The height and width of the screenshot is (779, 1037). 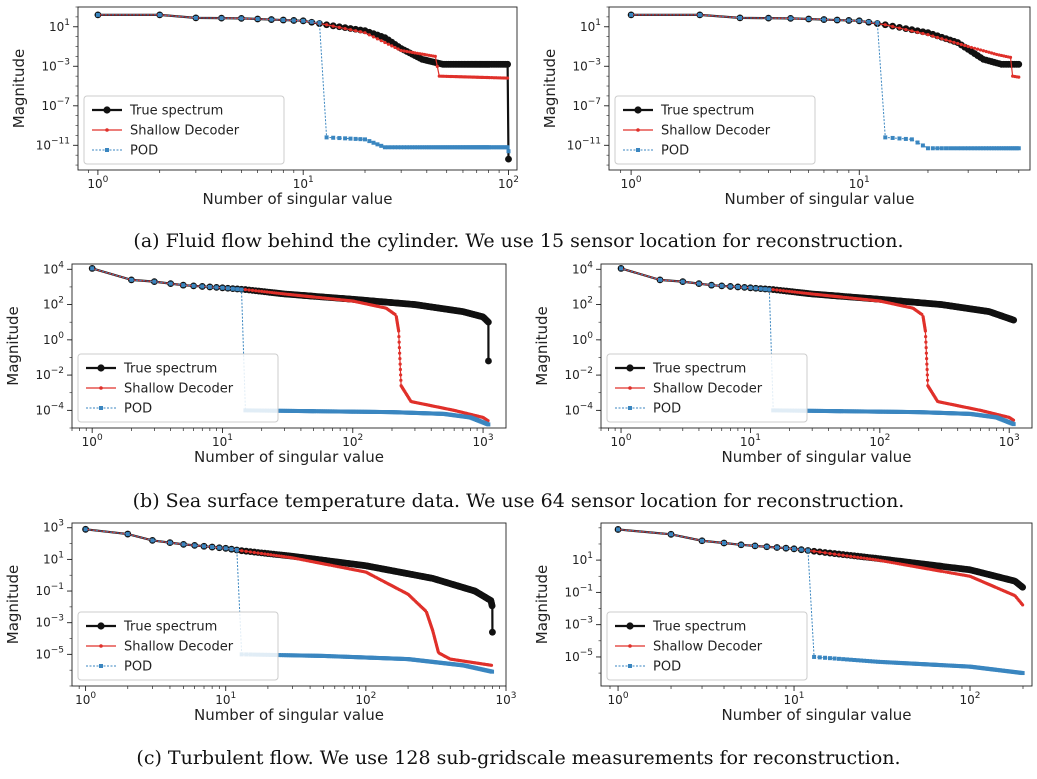 I want to click on y-tick-label: 10⁴, so click(x=582, y=268).